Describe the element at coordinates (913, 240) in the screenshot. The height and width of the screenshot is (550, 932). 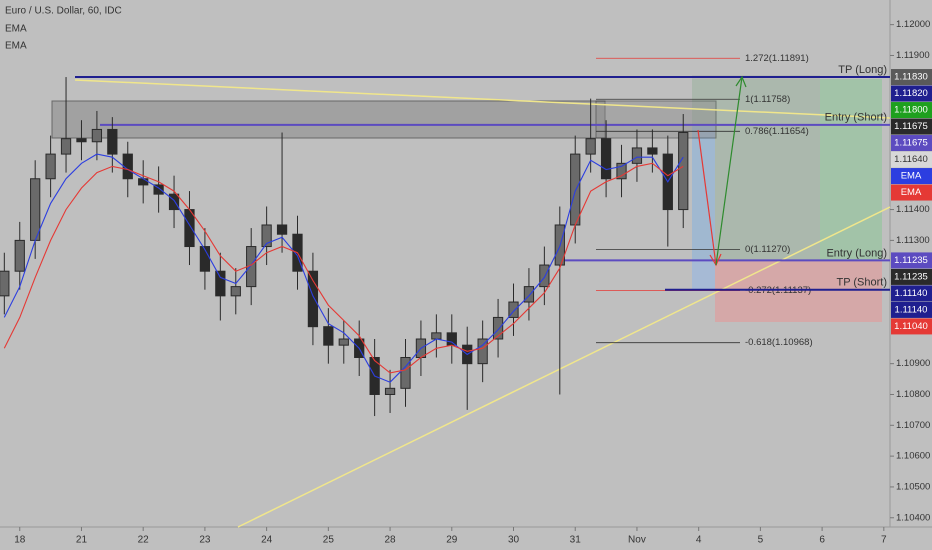
I see `y-tick-label: 1.11300` at that location.